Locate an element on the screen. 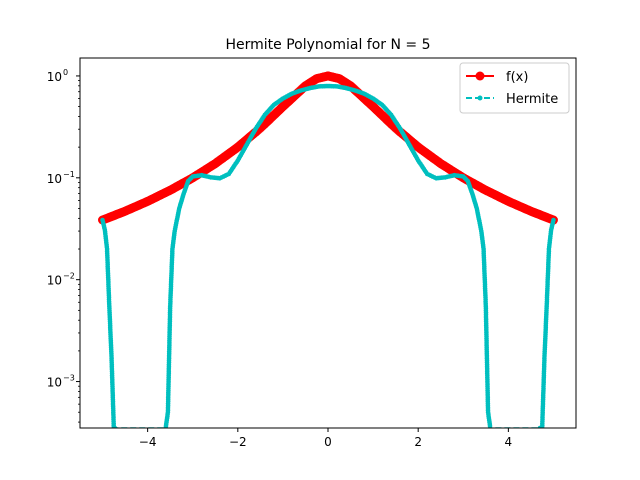  y-tick-exponent: 0 is located at coordinates (65, 72).